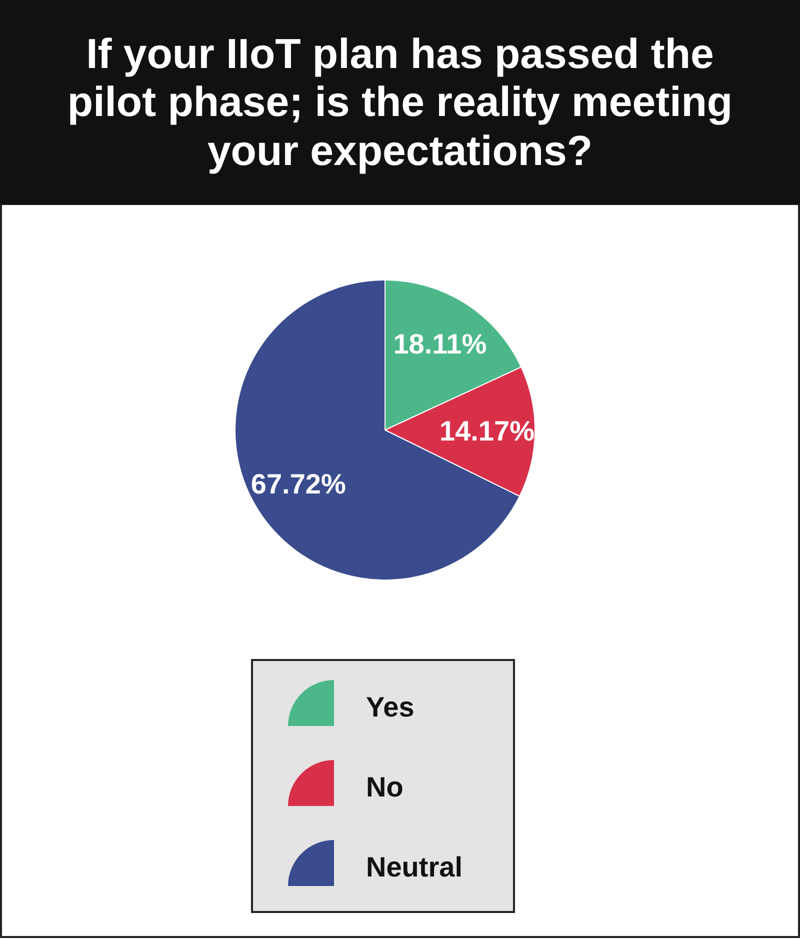  I want to click on data-label: 14.17%, so click(487, 431).